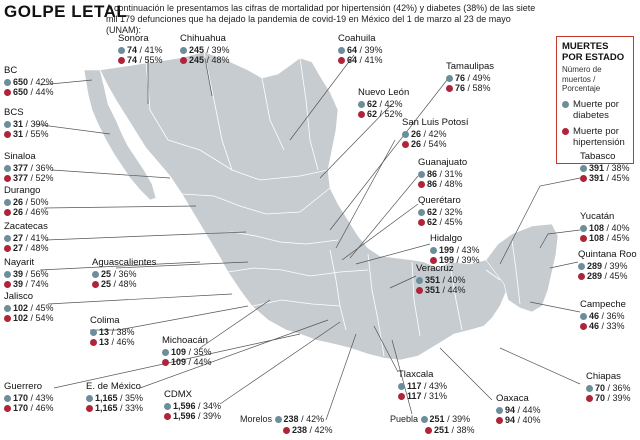 Image resolution: width=640 pixels, height=440 pixels. Describe the element at coordinates (423, 385) in the screenshot. I see `state-label-tlaxcala: Tlaxcala 117 / 43% 117 / 31%` at that location.